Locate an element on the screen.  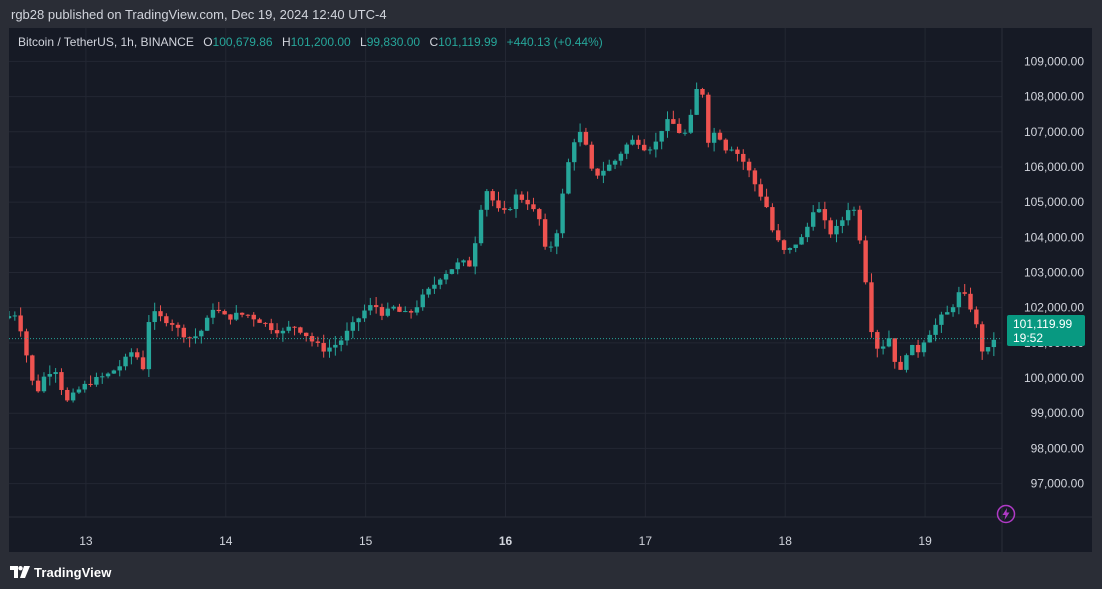
tradingview-brand: TradingView is located at coordinates (60, 572).